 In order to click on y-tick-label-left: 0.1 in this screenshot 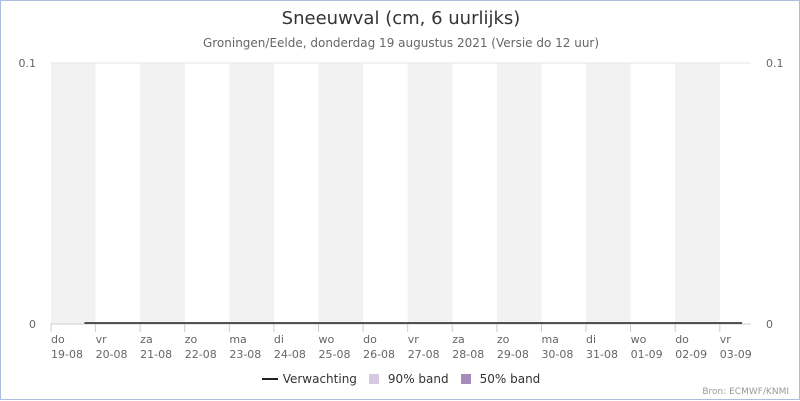, I will do `click(28, 63)`.